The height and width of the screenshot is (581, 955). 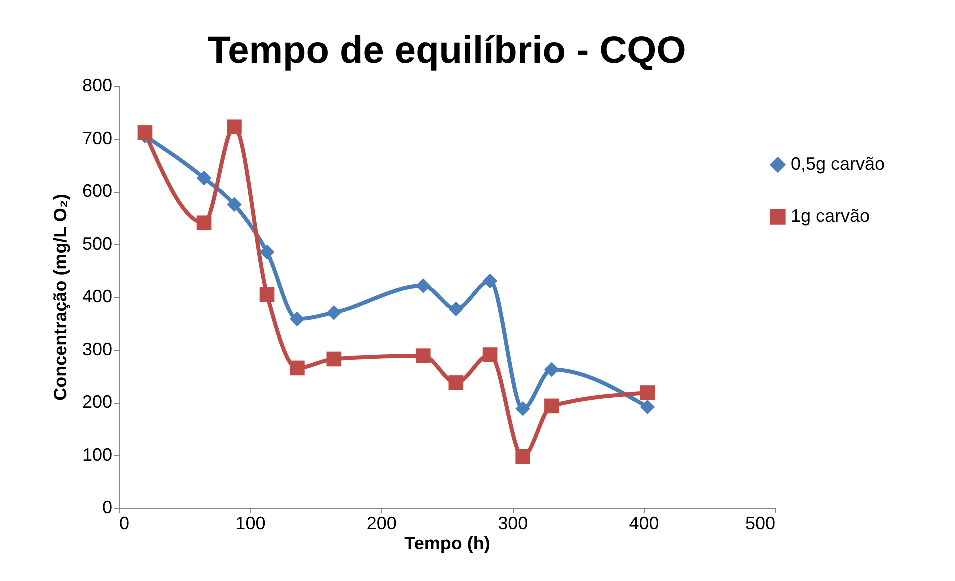 I want to click on legend-label: 0,5g carvão, so click(x=838, y=164).